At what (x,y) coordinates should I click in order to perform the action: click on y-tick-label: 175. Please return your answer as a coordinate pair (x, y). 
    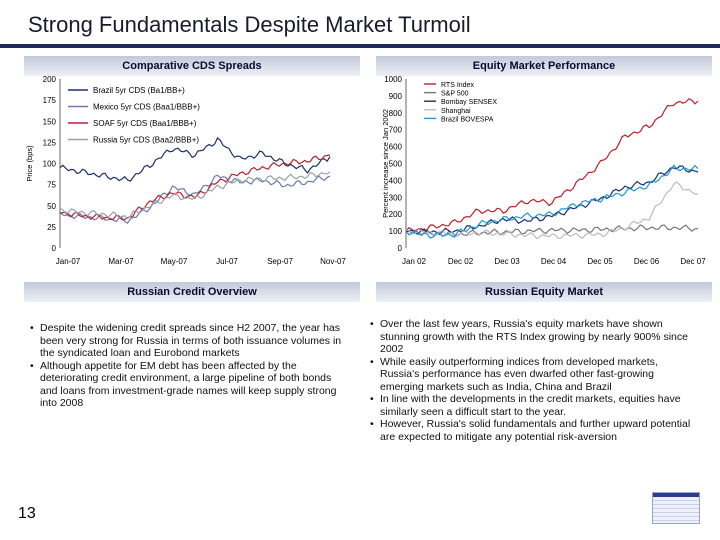
    Looking at the image, I should click on (50, 100).